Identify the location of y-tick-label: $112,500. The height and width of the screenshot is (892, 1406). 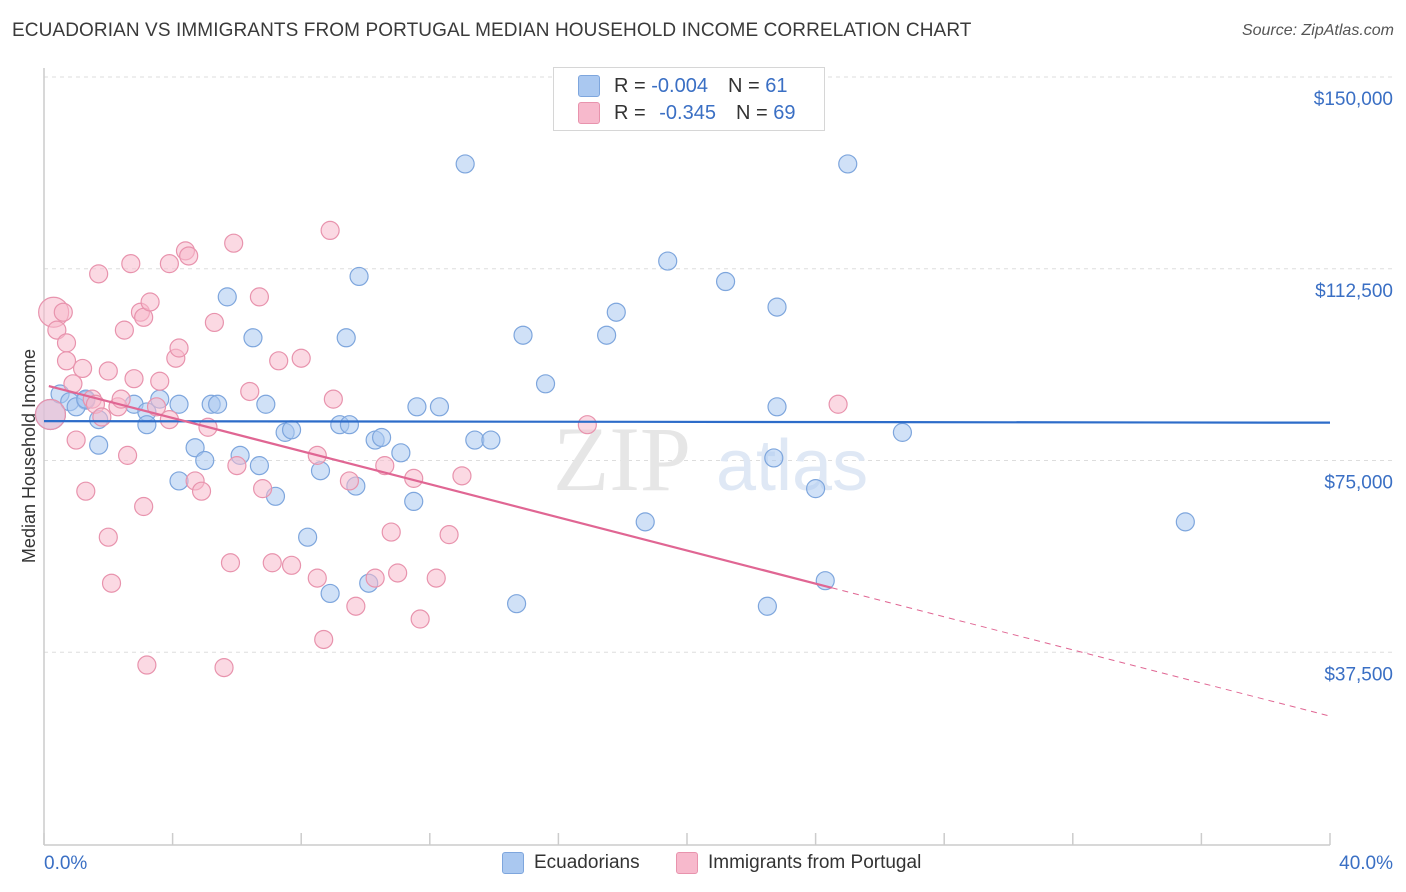
(1354, 291).